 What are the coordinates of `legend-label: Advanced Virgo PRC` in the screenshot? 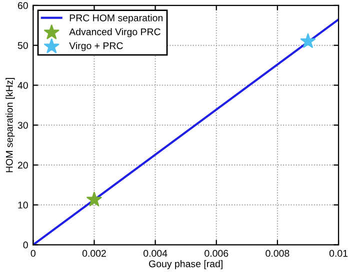 It's located at (114, 33).